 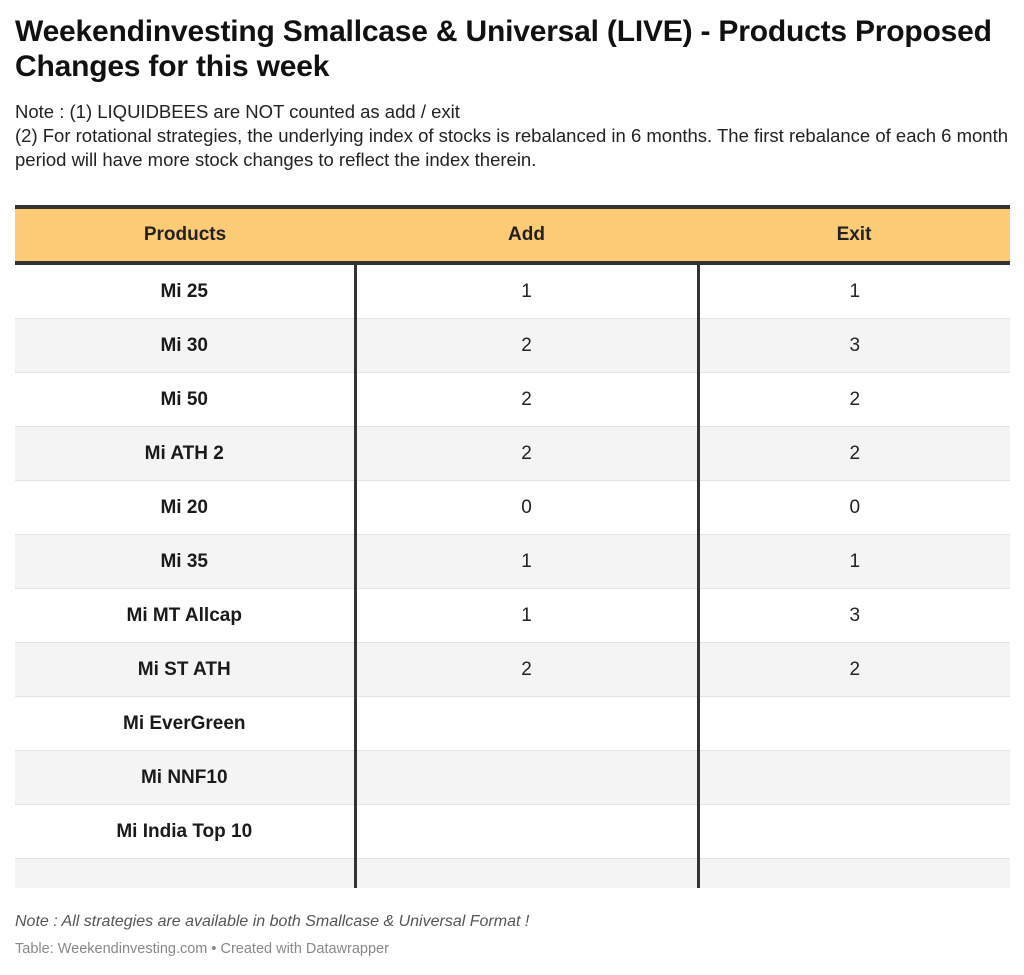 What do you see at coordinates (185, 235) in the screenshot?
I see `header-products: Products` at bounding box center [185, 235].